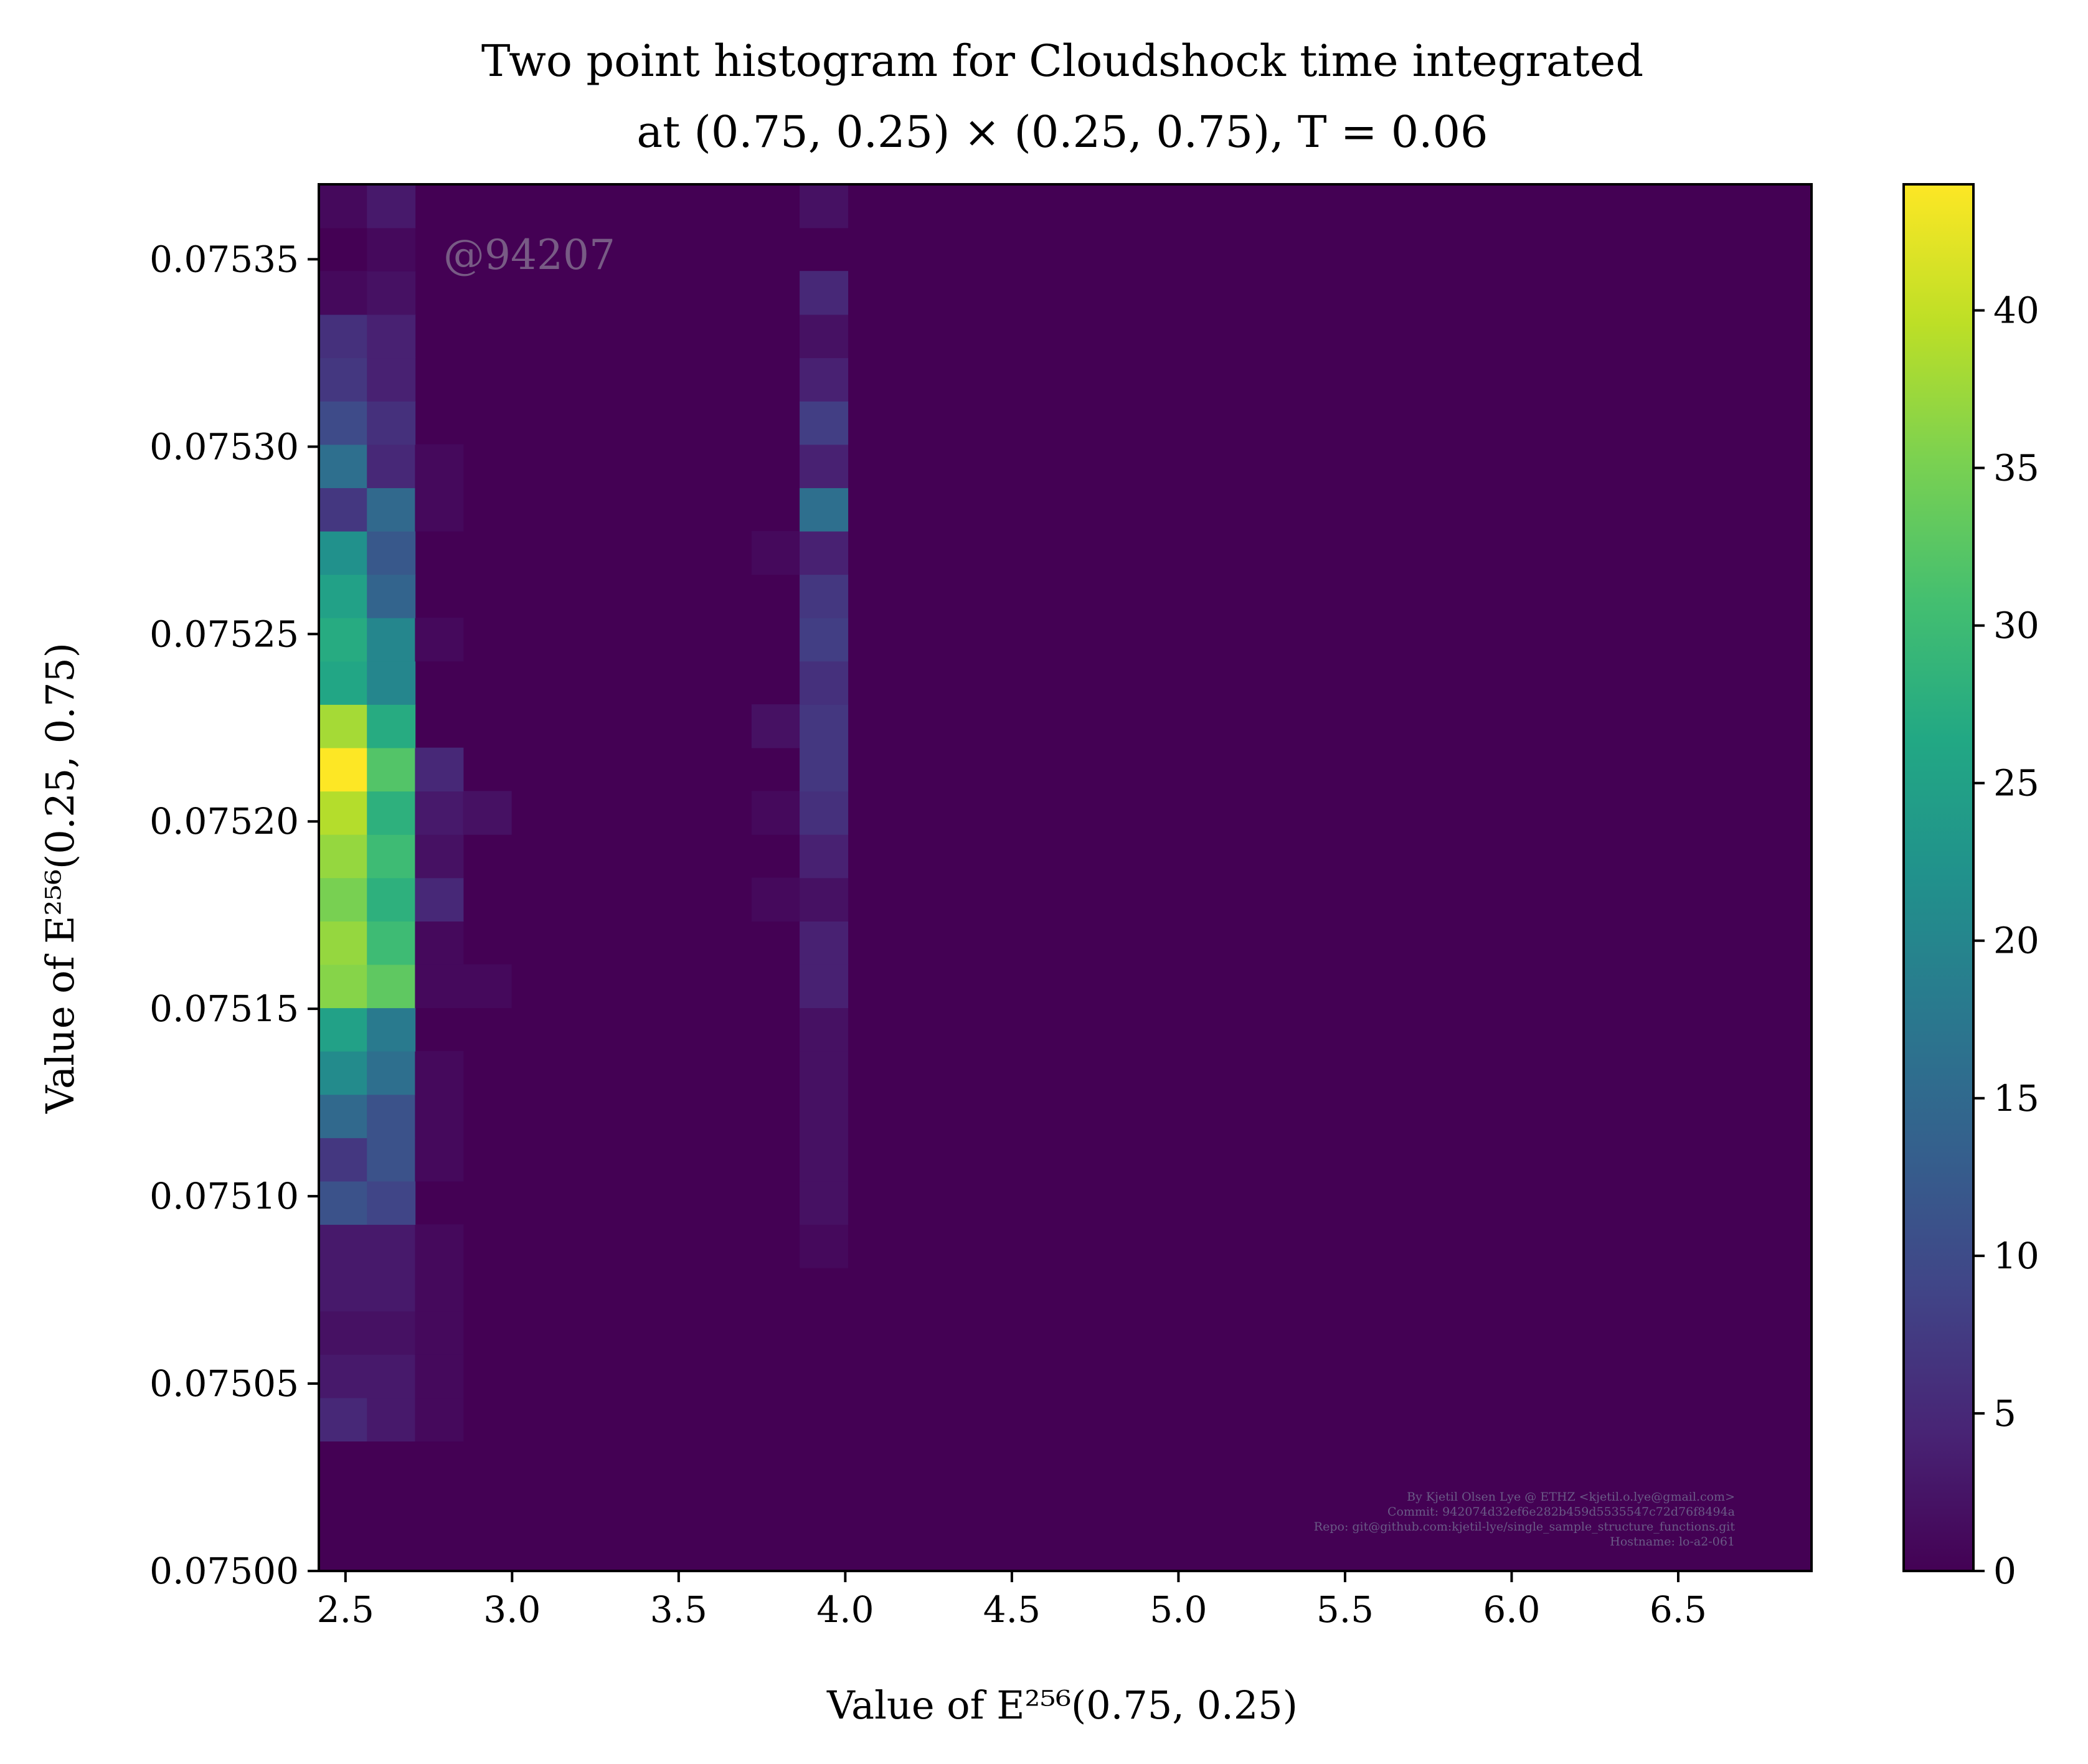 This screenshot has width=2088, height=1764. I want to click on x-tick-label: 3.5, so click(678, 1610).